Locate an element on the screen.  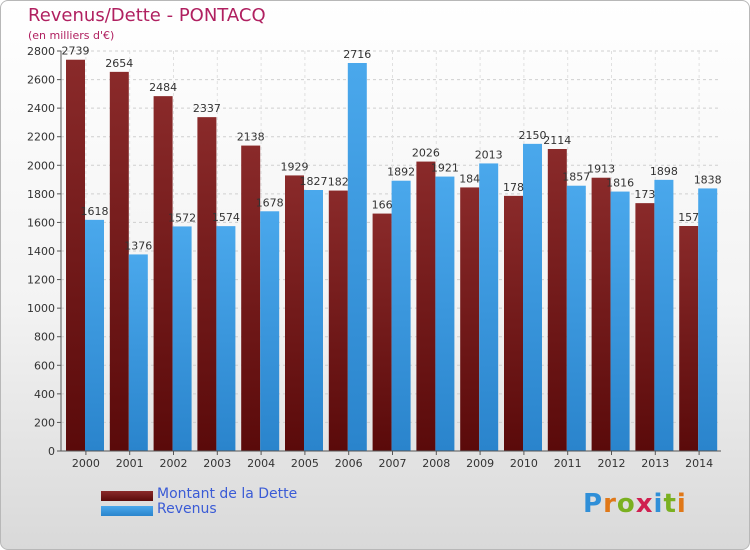
x-tick-label: 2006 is located at coordinates (349, 463).